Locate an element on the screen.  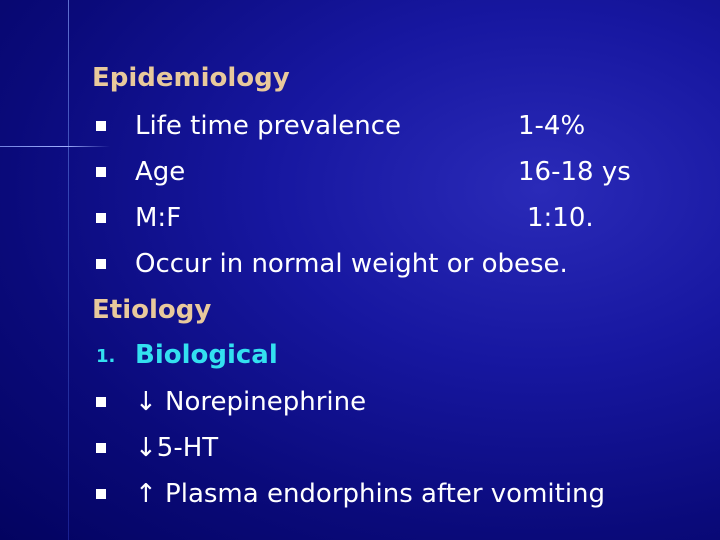
list-number: 1. is located at coordinates (106, 356).